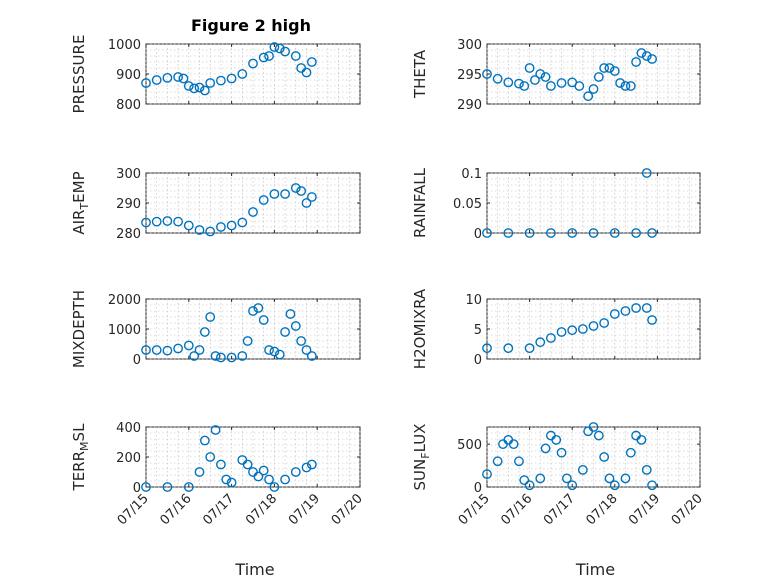  I want to click on y-tick-label: 0, so click(478, 360).